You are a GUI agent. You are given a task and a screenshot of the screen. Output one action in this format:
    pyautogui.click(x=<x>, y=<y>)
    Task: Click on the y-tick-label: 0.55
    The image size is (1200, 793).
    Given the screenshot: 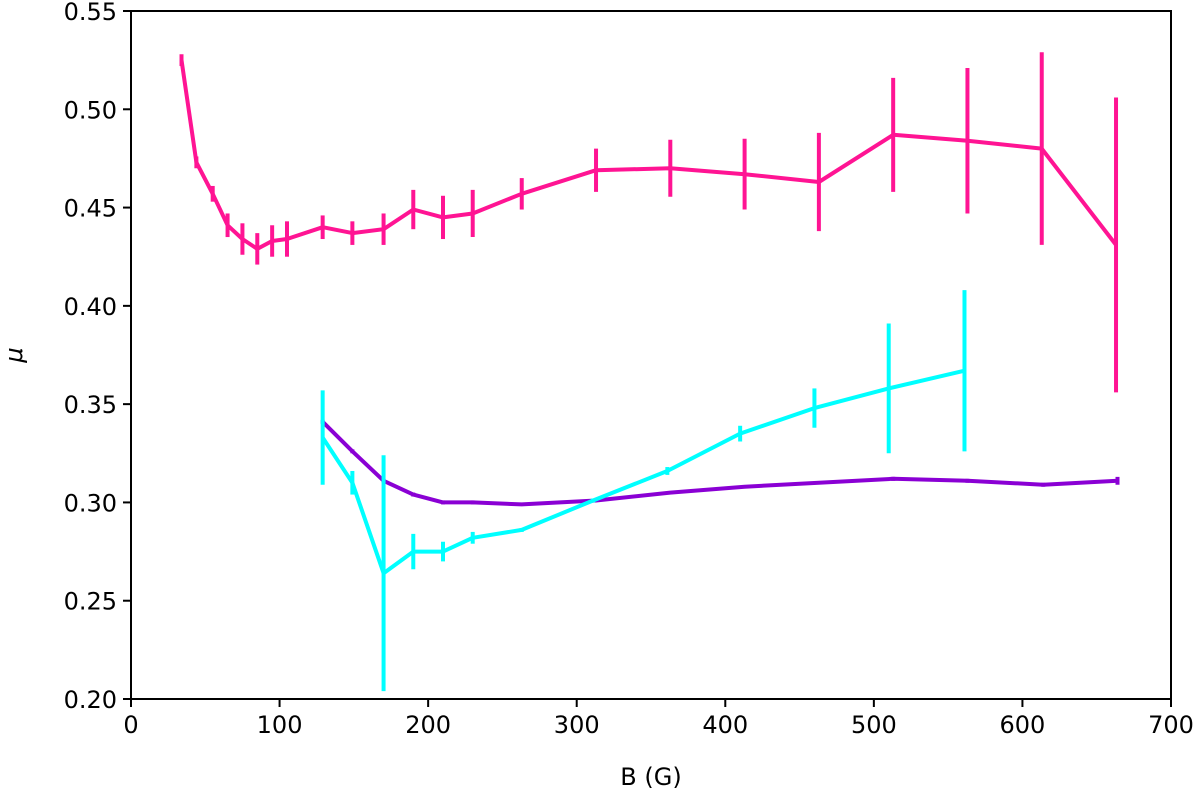 What is the action you would take?
    pyautogui.click(x=90, y=13)
    